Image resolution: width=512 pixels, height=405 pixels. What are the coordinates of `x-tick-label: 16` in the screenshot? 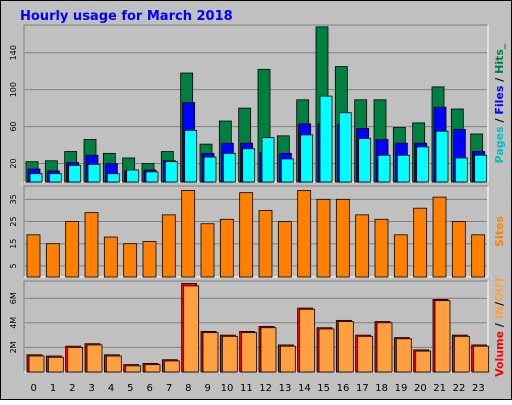 It's located at (343, 388).